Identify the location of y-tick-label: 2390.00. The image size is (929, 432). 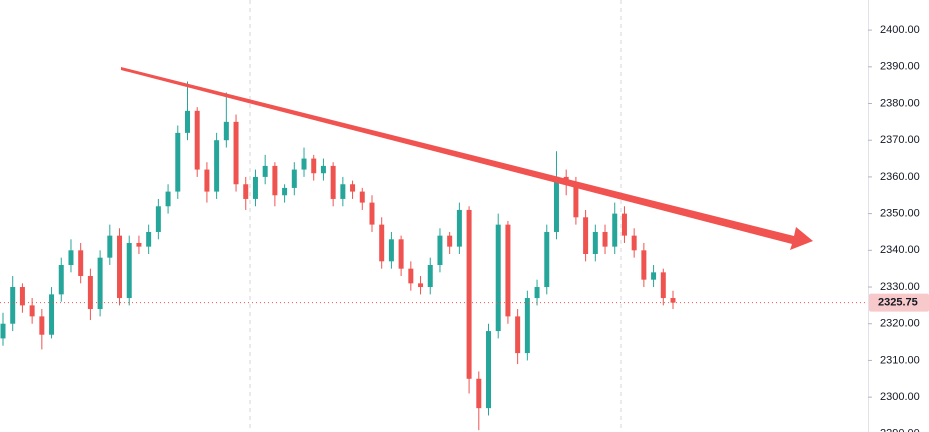
(900, 67).